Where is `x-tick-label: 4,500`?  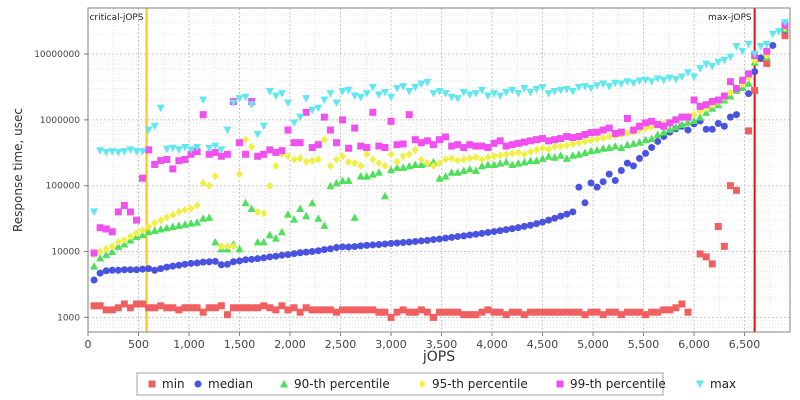 x-tick-label: 4,500 is located at coordinates (543, 344).